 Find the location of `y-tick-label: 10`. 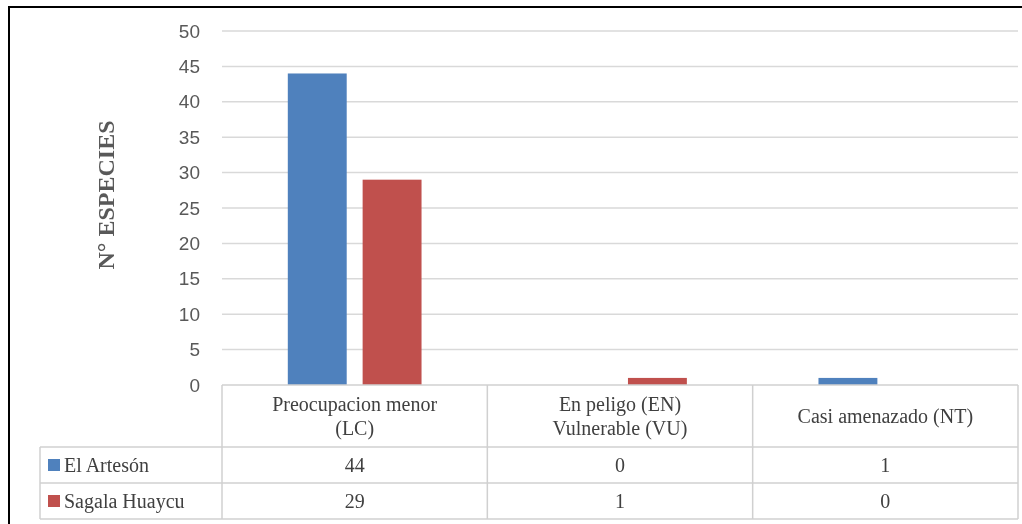

y-tick-label: 10 is located at coordinates (189, 314).